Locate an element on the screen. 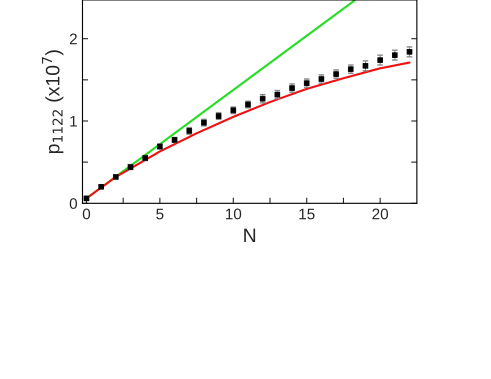 The image size is (491, 379). x-tick-label: 15 is located at coordinates (307, 214).